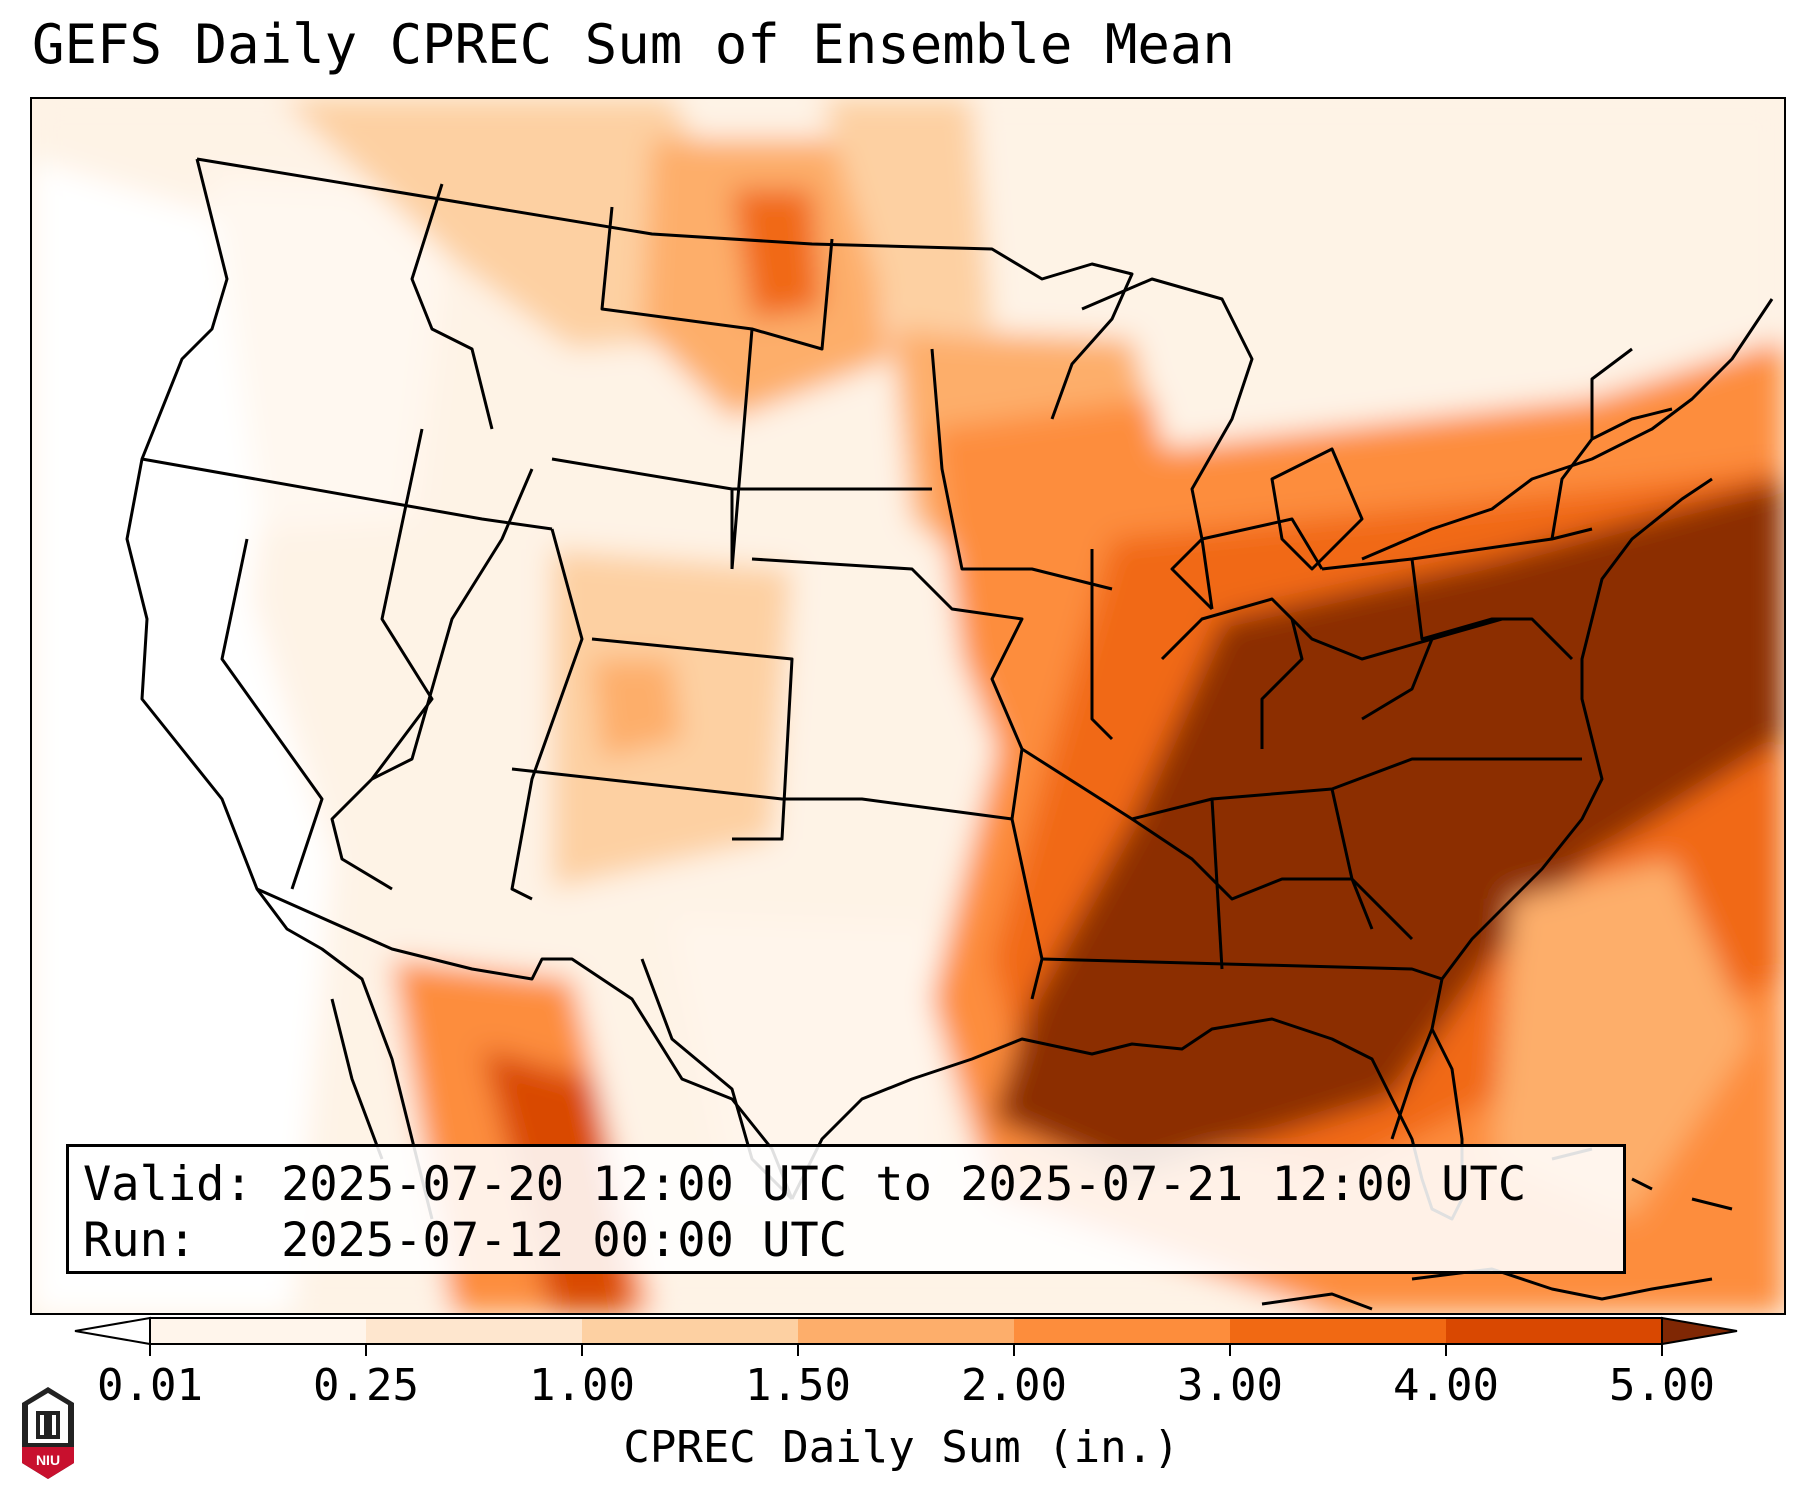 This screenshot has height=1500, width=1803. I want to click on logo-text: NIU, so click(48, 1460).